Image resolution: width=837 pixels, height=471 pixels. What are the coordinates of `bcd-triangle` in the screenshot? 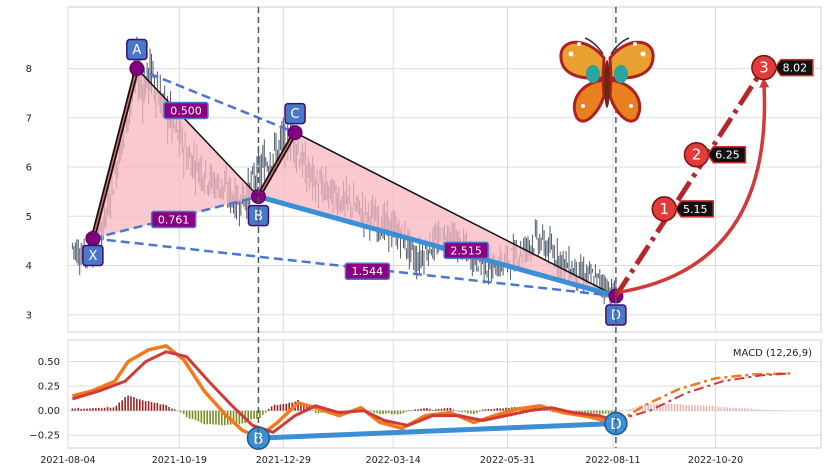 It's located at (437, 214).